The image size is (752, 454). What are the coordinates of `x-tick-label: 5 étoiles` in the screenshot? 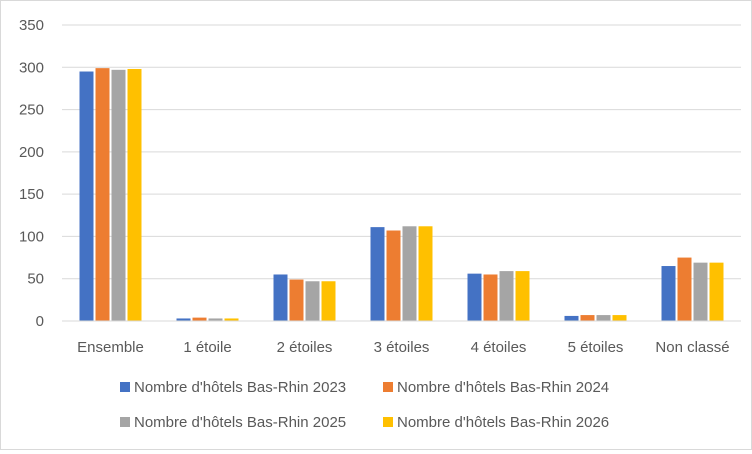 It's located at (596, 347).